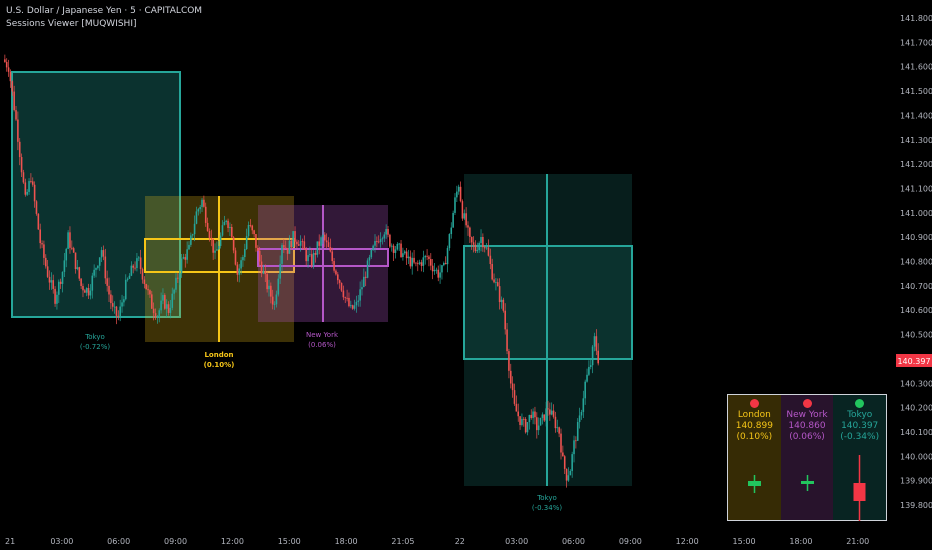 This screenshot has width=932, height=550. What do you see at coordinates (916, 115) in the screenshot?
I see `y-tick-label: 141.400` at bounding box center [916, 115].